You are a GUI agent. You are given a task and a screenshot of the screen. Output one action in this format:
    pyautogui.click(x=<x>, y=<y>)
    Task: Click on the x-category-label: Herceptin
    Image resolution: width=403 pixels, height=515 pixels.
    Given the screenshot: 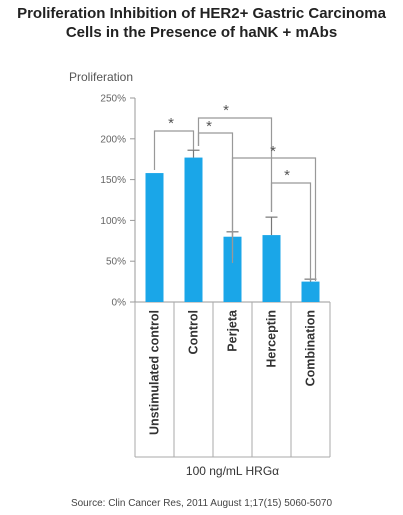 What is the action you would take?
    pyautogui.click(x=272, y=339)
    